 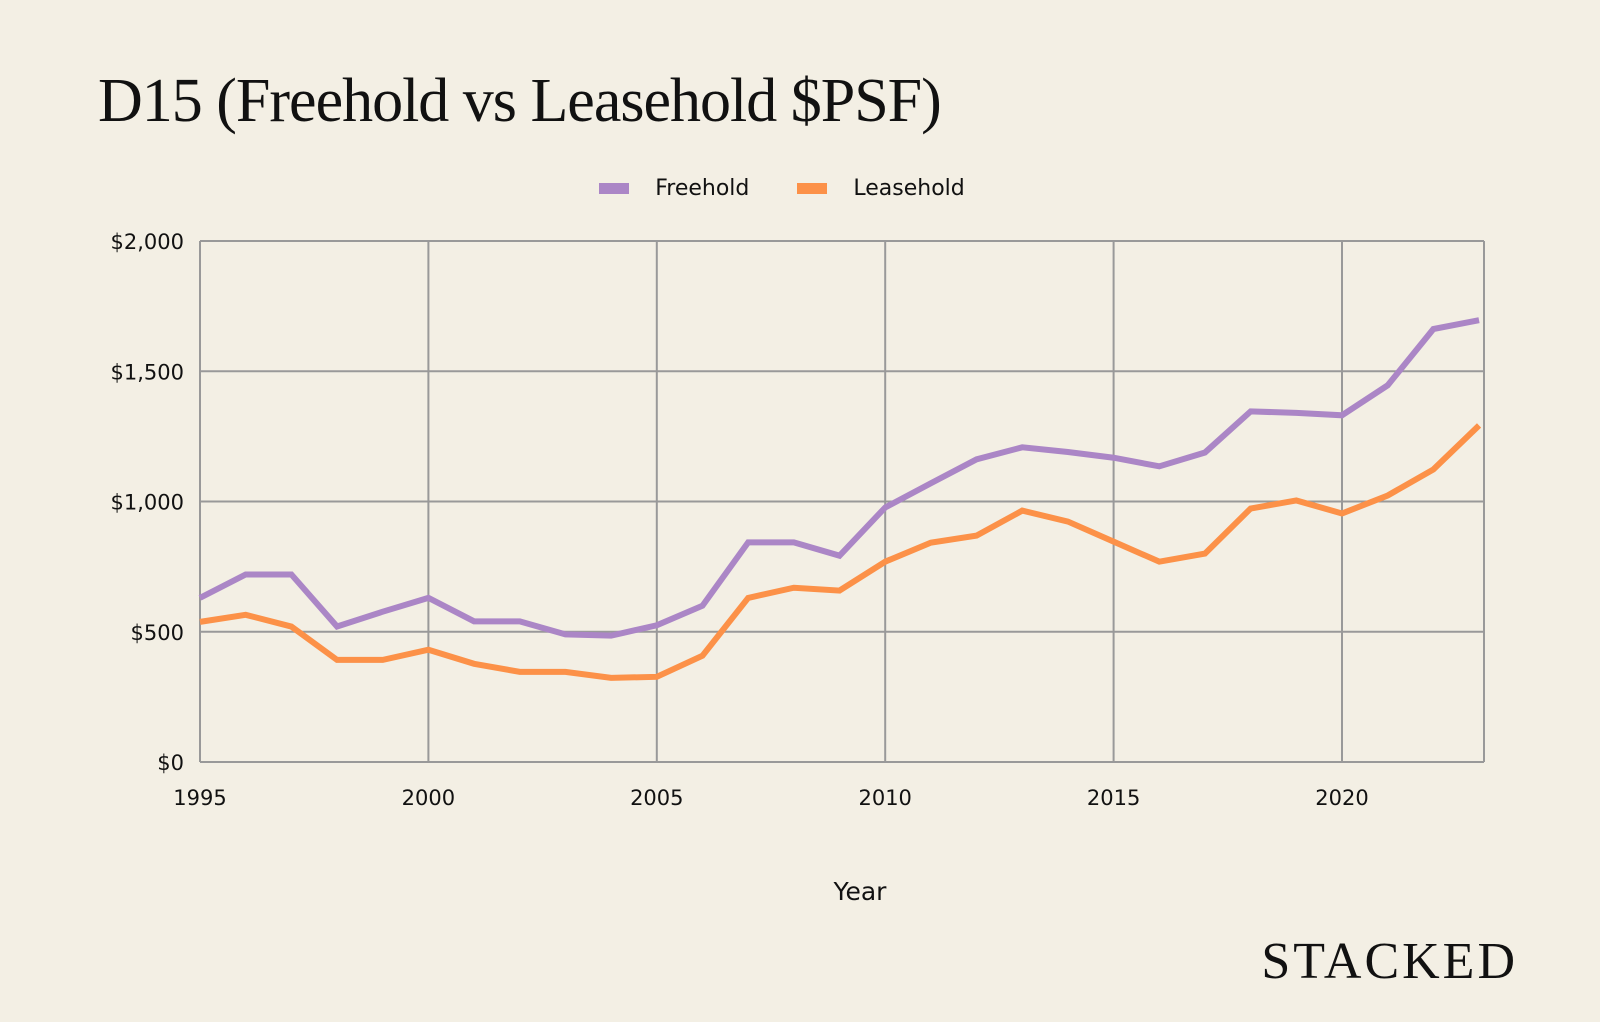 What do you see at coordinates (199, 798) in the screenshot?
I see `x-tick-label: 1995` at bounding box center [199, 798].